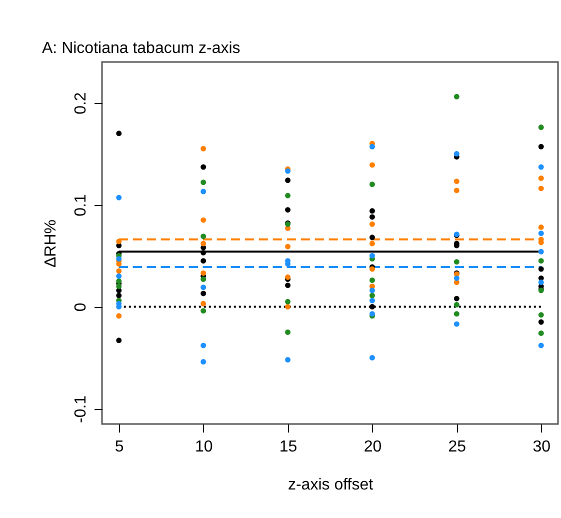 Image resolution: width=561 pixels, height=518 pixels. What do you see at coordinates (81, 103) in the screenshot?
I see `y-tick-label: 0.2` at bounding box center [81, 103].